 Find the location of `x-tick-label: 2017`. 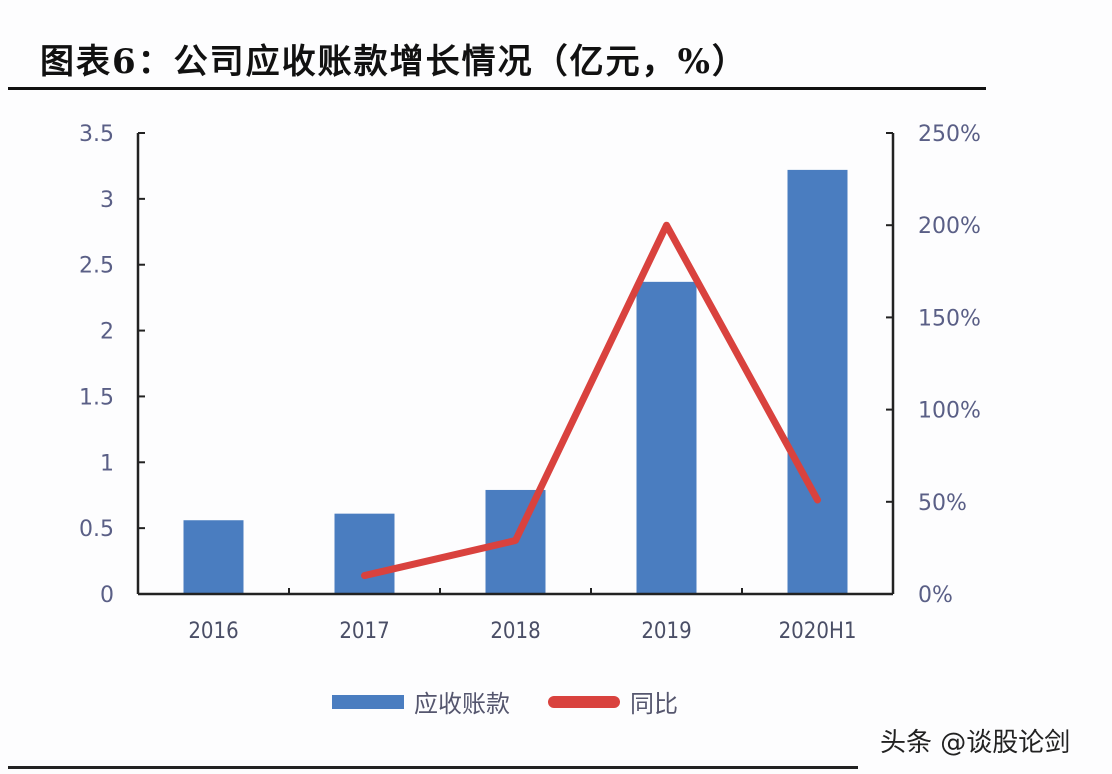

x-tick-label: 2017 is located at coordinates (364, 631).